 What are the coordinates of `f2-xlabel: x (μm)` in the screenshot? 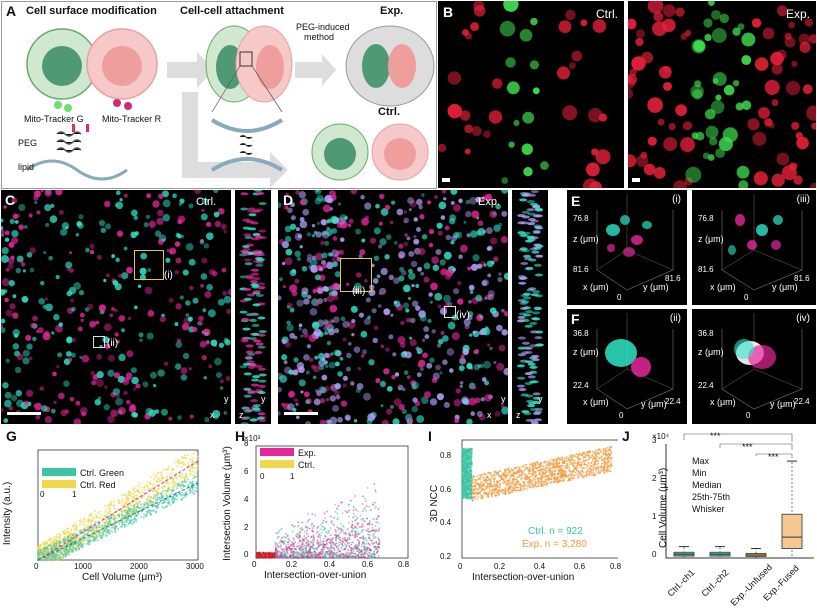 It's located at (723, 402).